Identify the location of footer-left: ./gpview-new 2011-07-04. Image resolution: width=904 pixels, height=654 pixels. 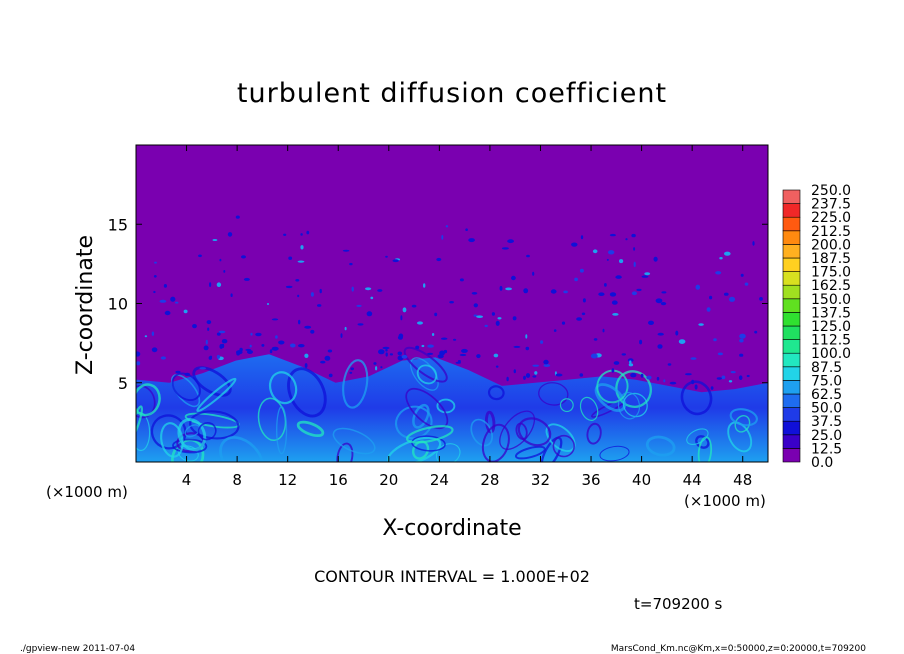
(77, 649).